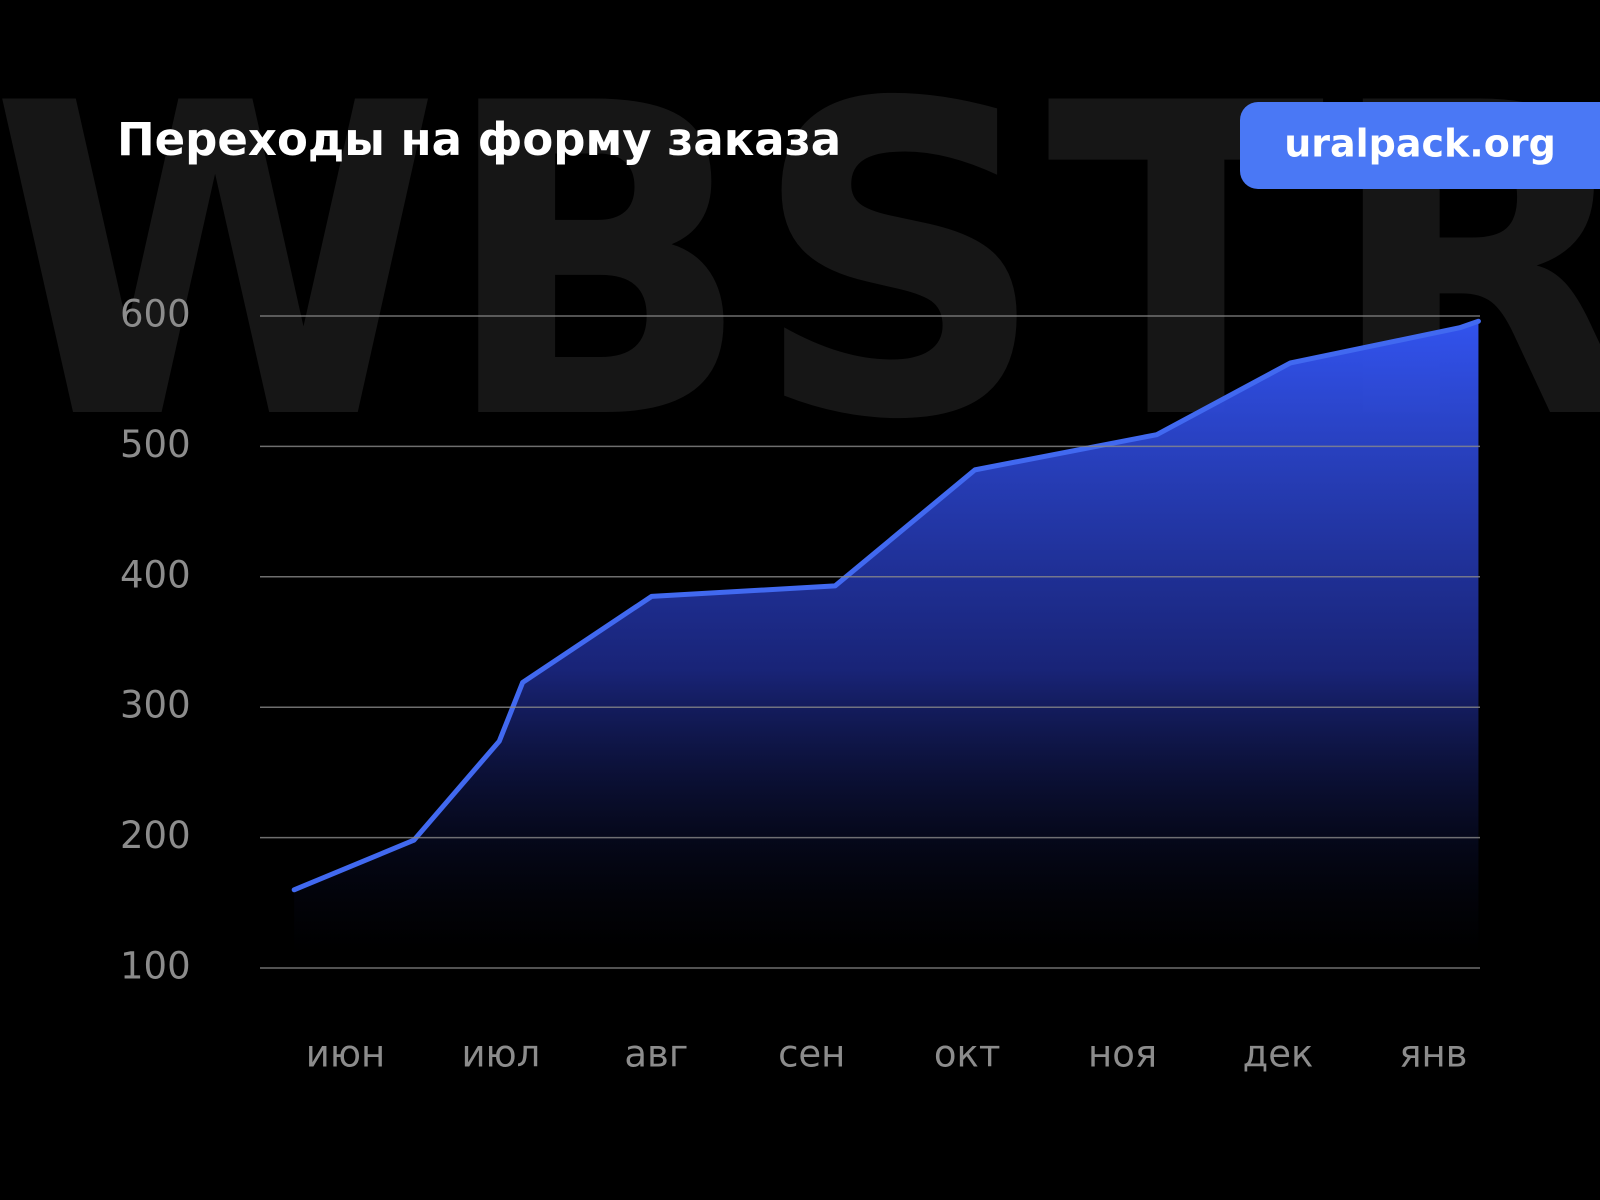  Describe the element at coordinates (479, 139) in the screenshot. I see `chart-title: Переходы на форму заказа` at that location.